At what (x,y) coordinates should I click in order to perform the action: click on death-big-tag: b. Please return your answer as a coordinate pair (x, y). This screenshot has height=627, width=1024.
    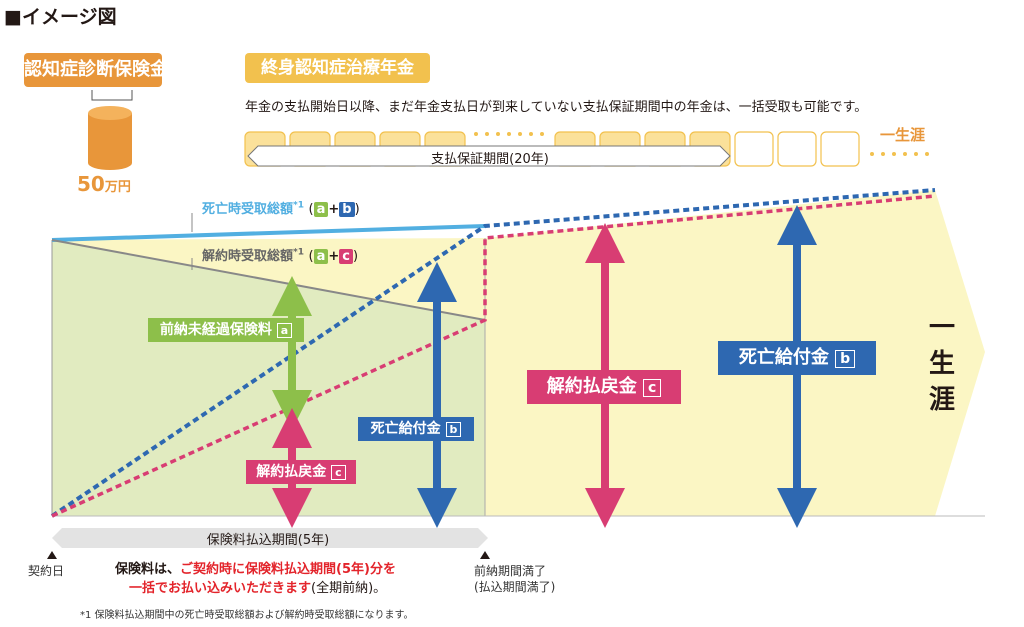
    Looking at the image, I should click on (845, 359).